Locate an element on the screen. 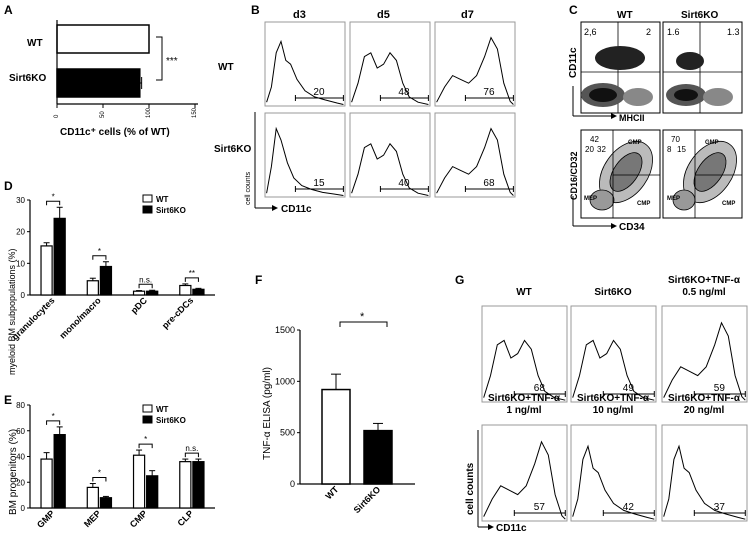 The width and height of the screenshot is (749, 548). panel-g-axis-arrow is located at coordinates (491, 527).